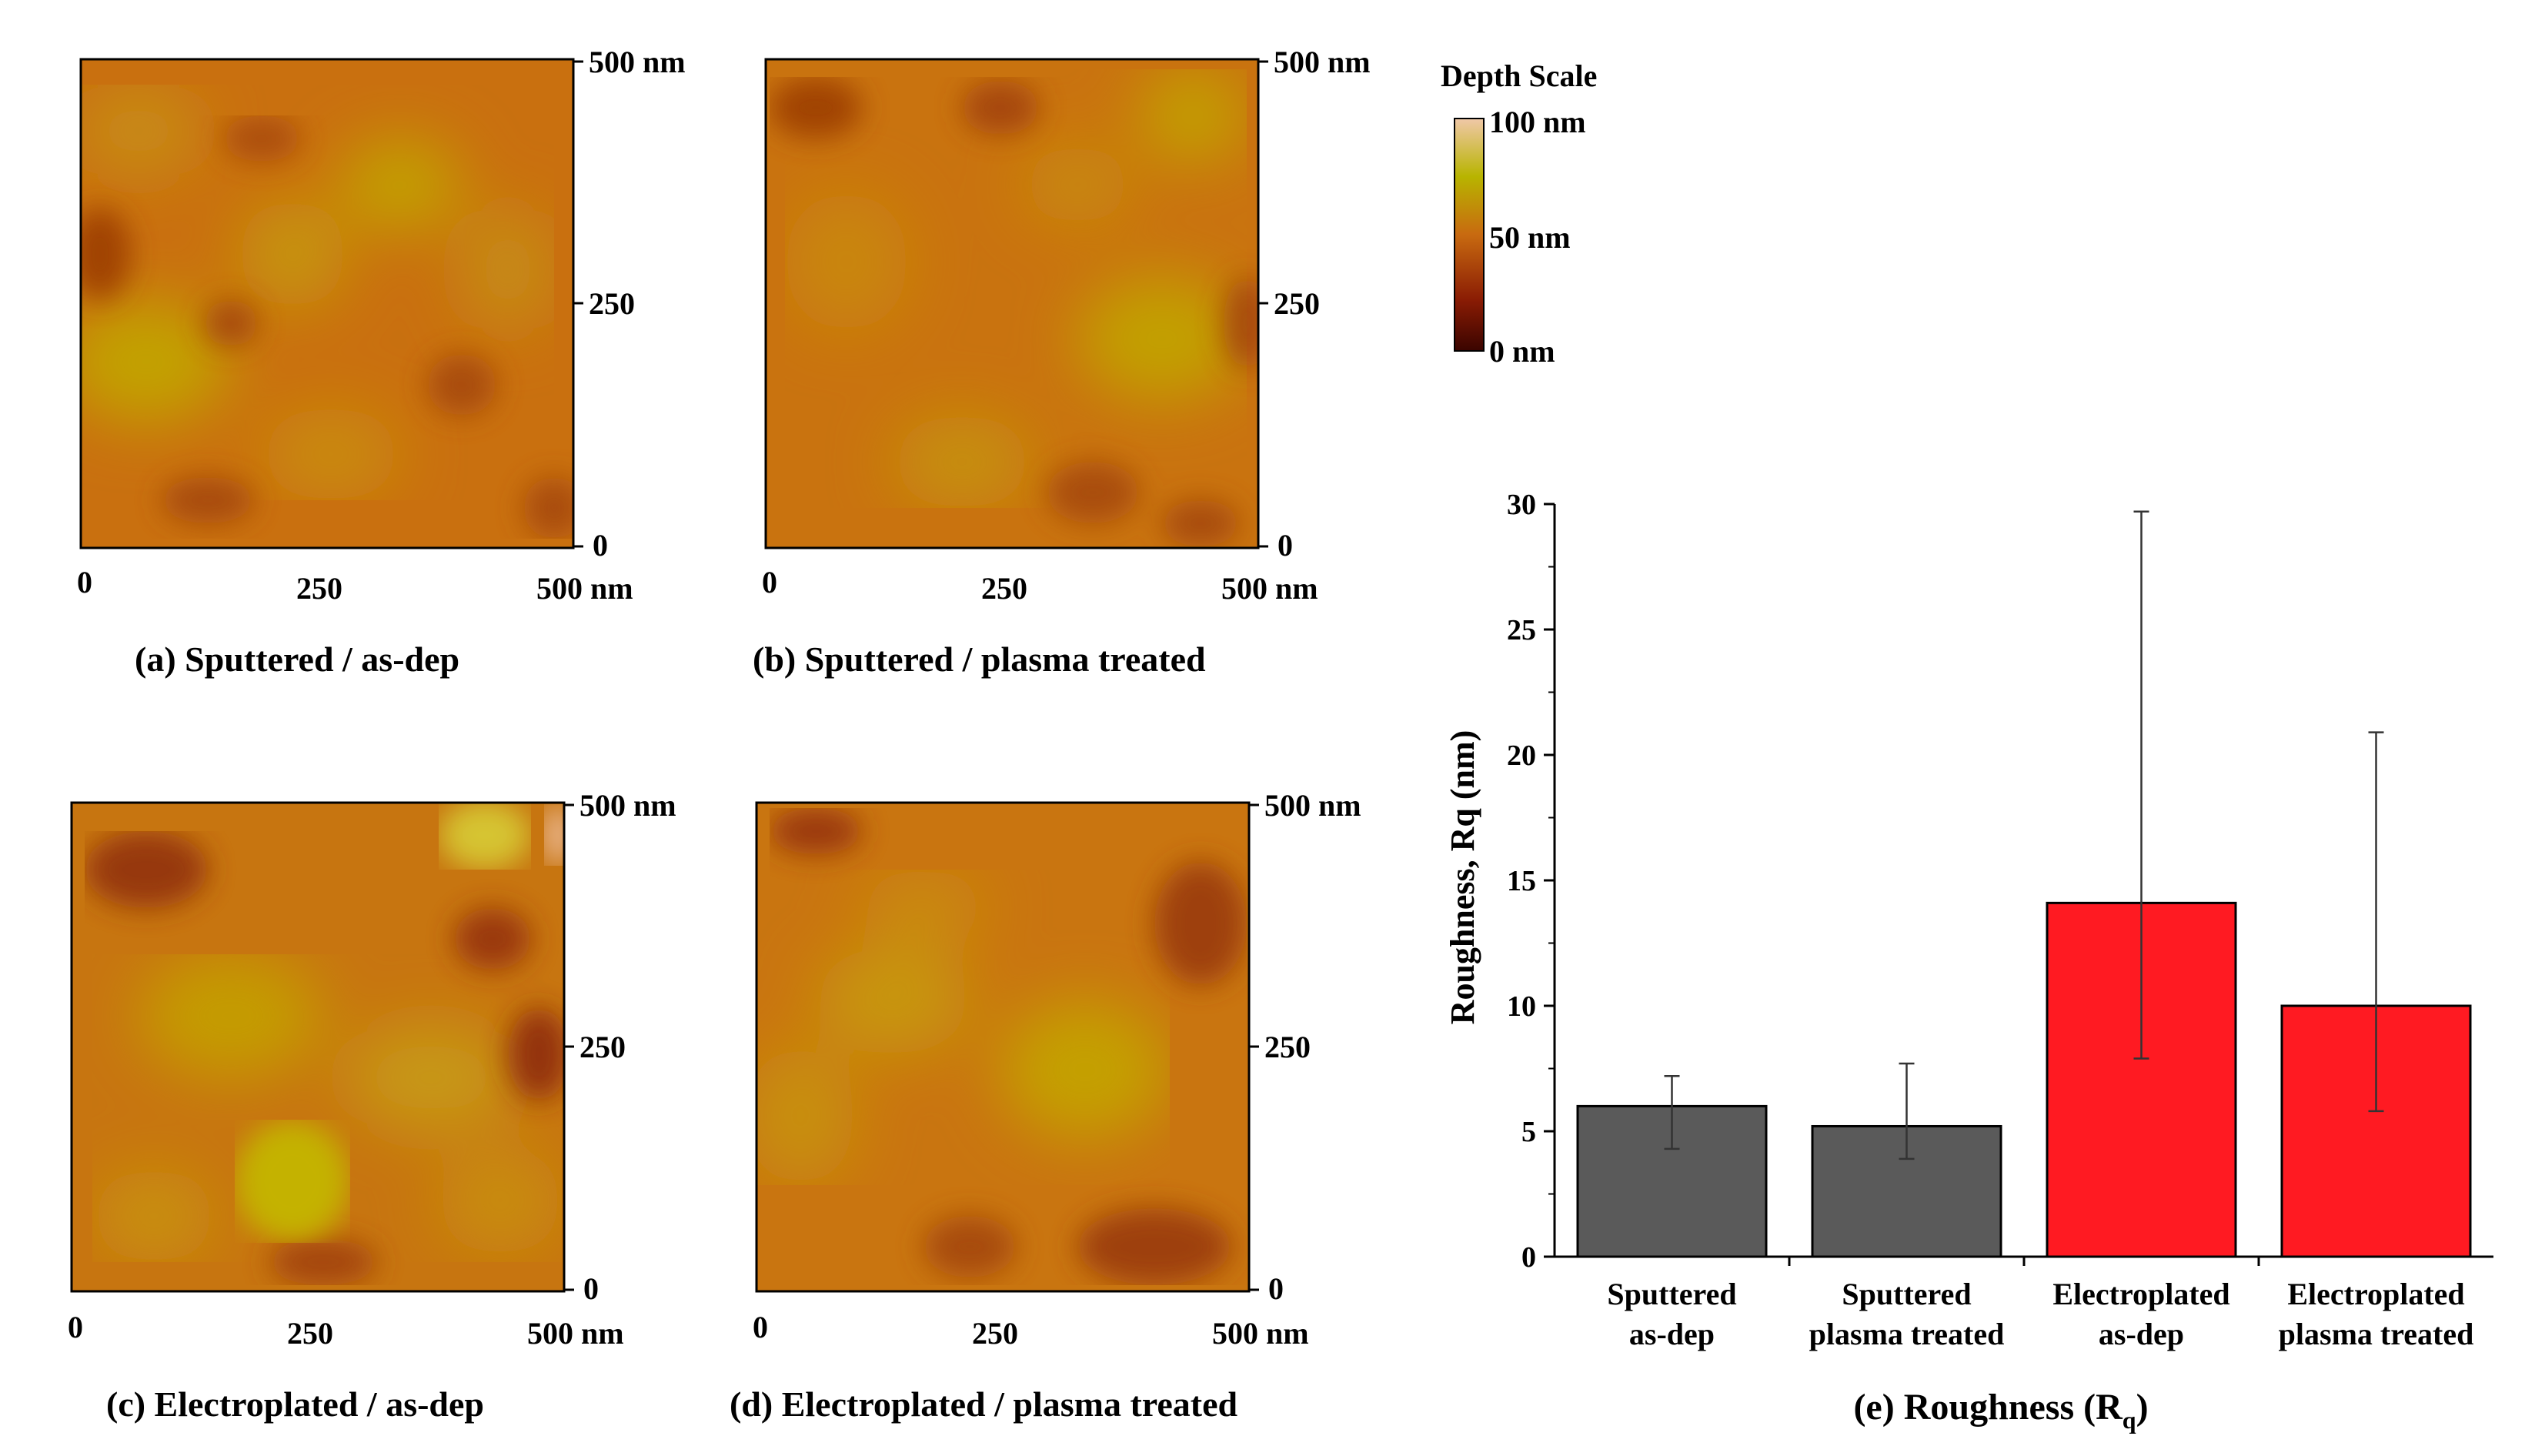  I want to click on y-tick-label: 15, so click(1522, 881).